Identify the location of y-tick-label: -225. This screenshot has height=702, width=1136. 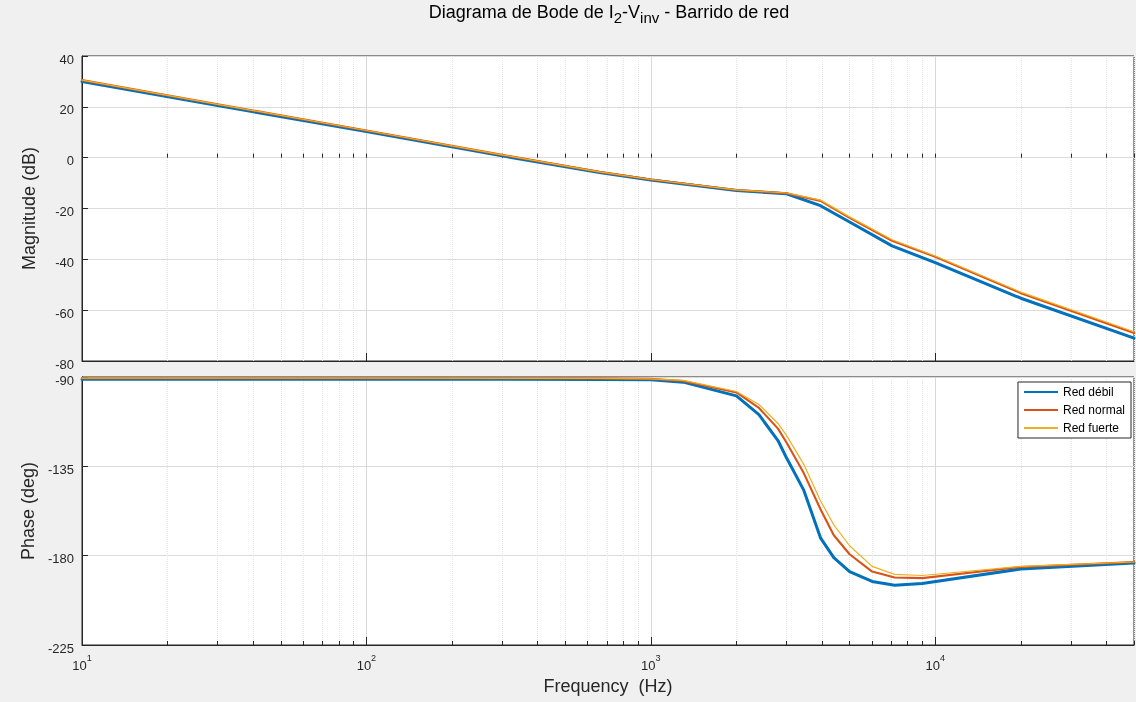
(60, 648).